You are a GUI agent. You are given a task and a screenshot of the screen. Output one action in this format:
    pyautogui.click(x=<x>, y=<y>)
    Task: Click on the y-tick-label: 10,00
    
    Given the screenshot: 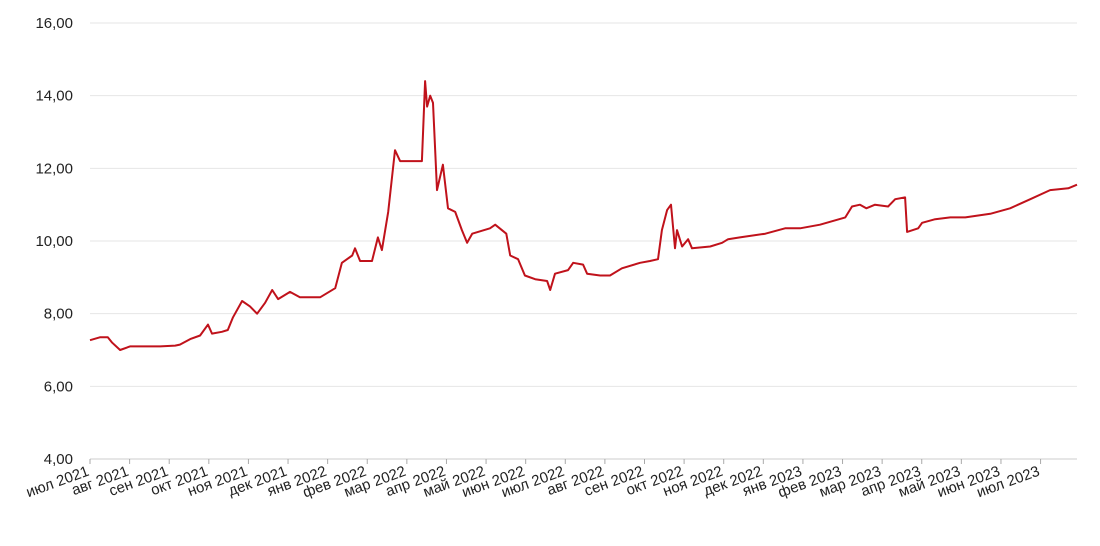 What is the action you would take?
    pyautogui.click(x=54, y=241)
    